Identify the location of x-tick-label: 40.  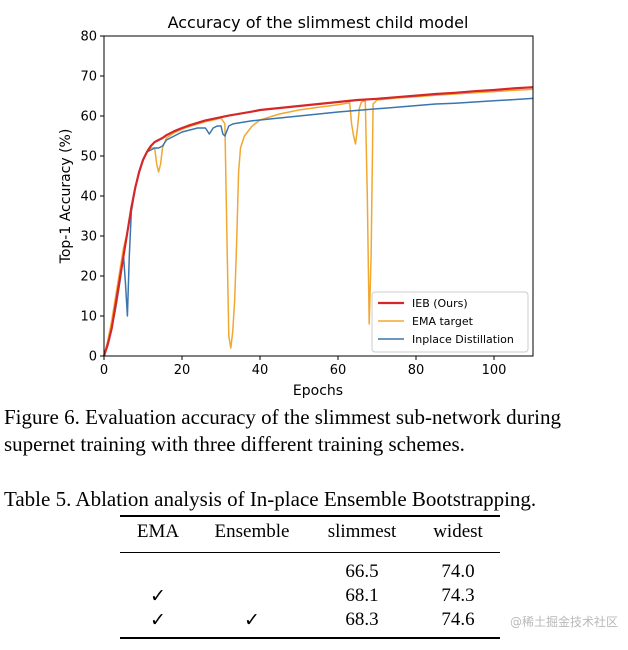
(260, 370).